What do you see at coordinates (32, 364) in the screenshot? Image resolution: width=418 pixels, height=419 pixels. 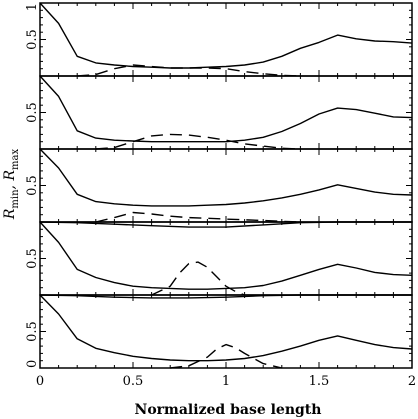 I see `y-tick-label: 0` at bounding box center [32, 364].